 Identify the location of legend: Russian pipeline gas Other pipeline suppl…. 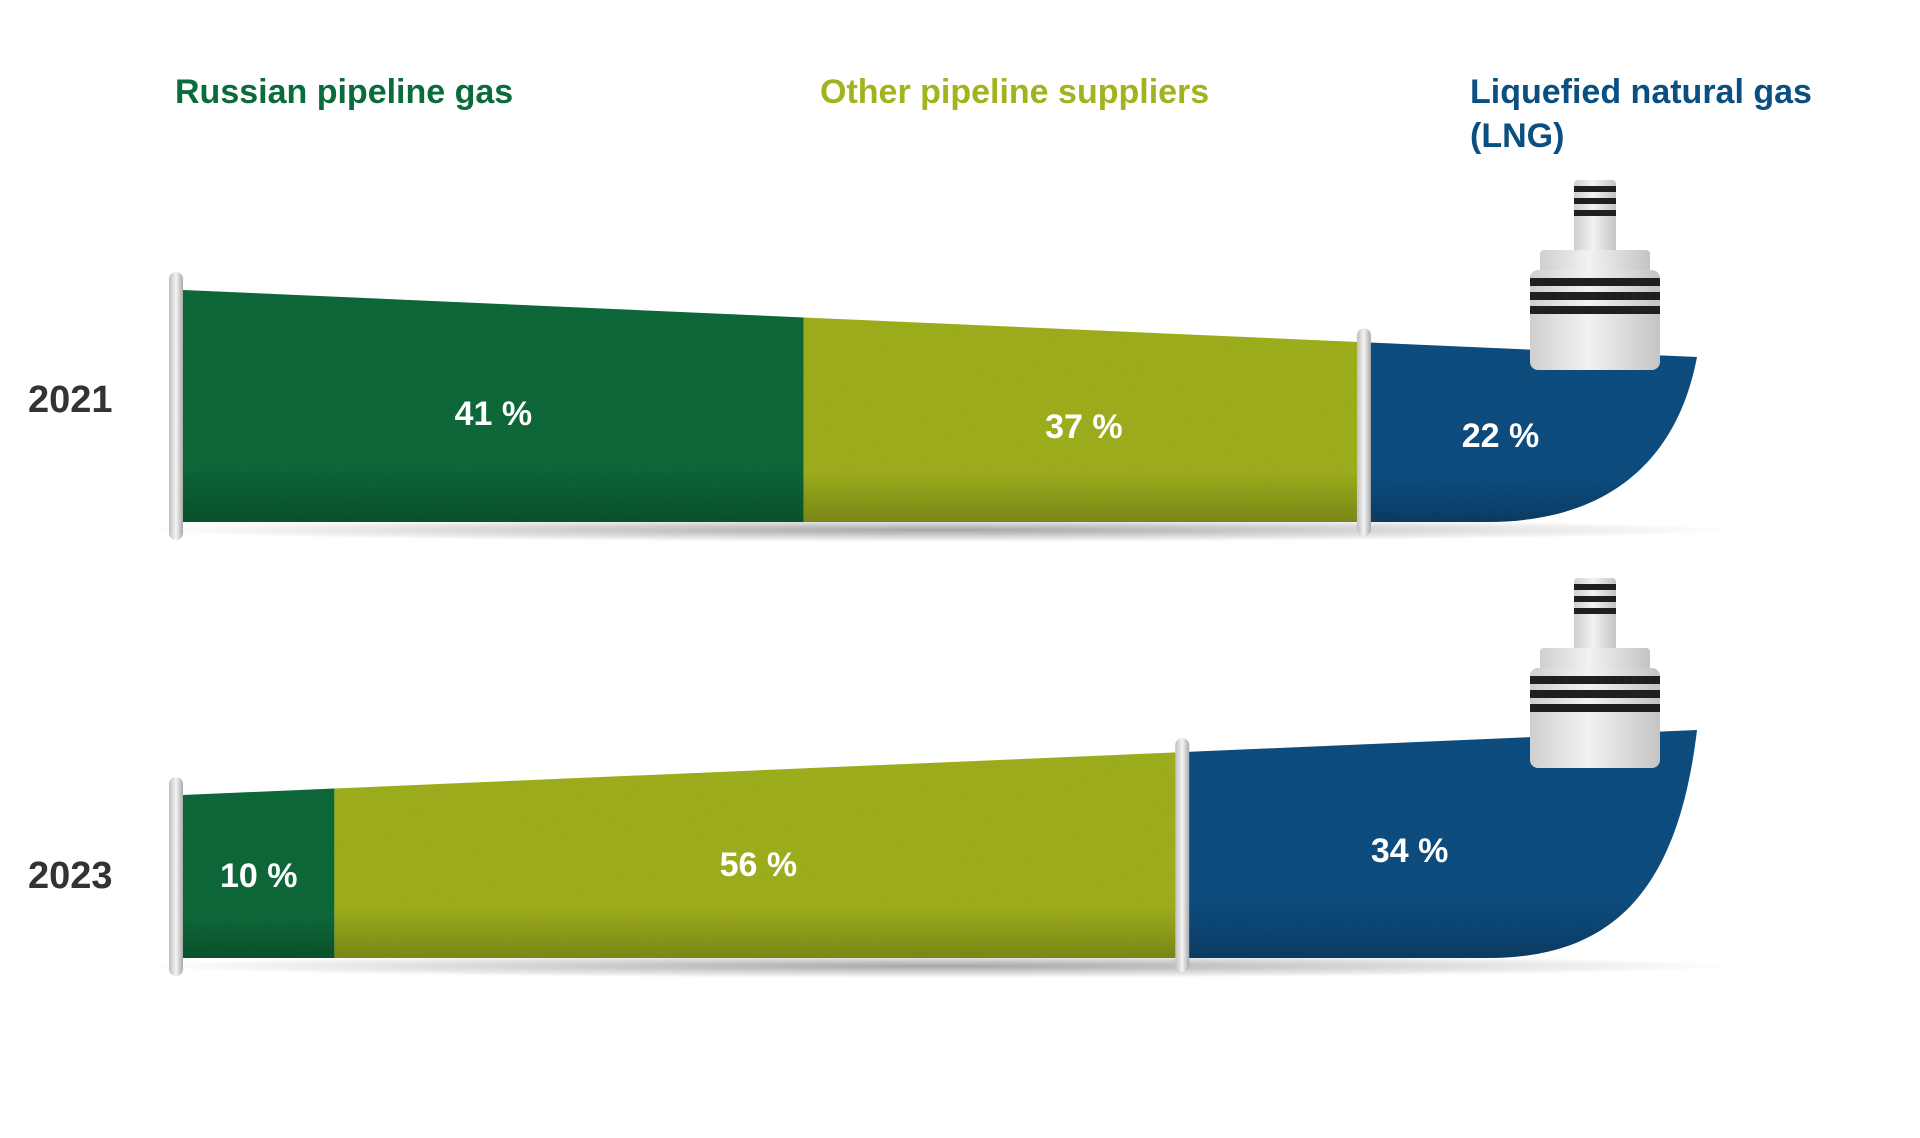
(993, 114).